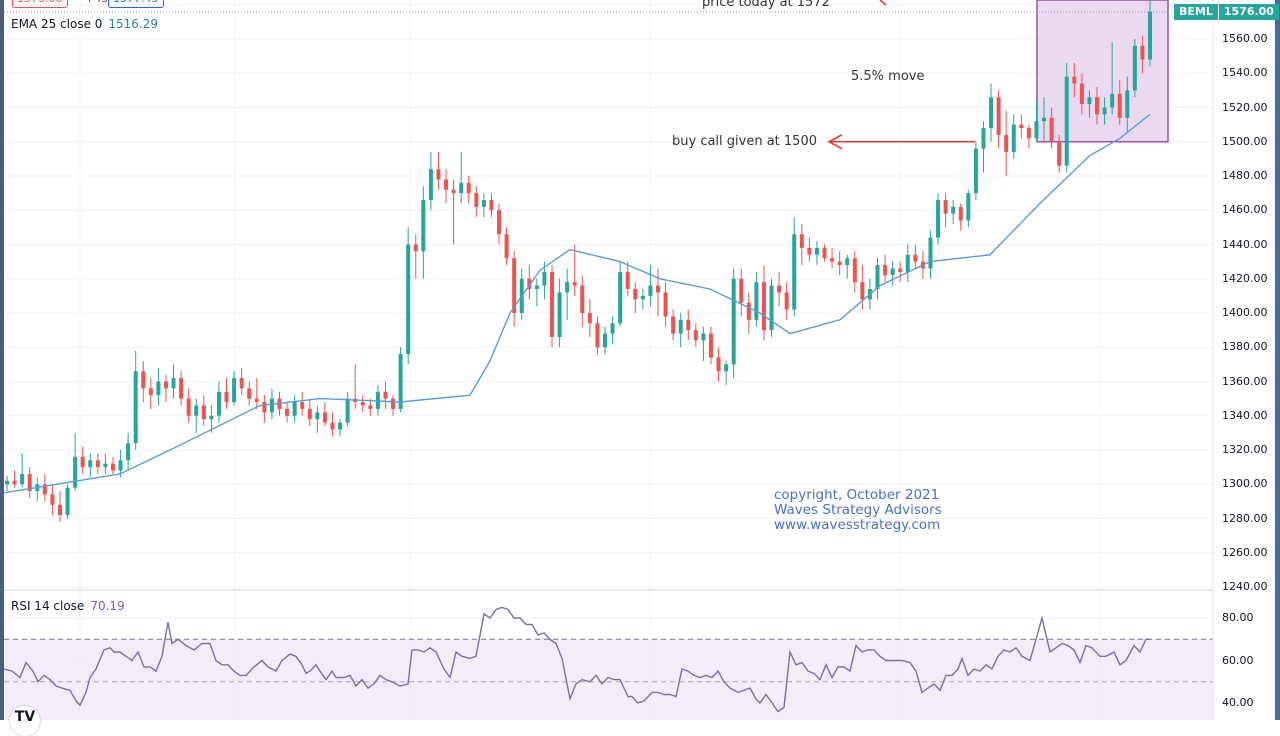 The image size is (1280, 736). Describe the element at coordinates (40, 4) in the screenshot. I see `sell-price-pill: 1576.00` at that location.